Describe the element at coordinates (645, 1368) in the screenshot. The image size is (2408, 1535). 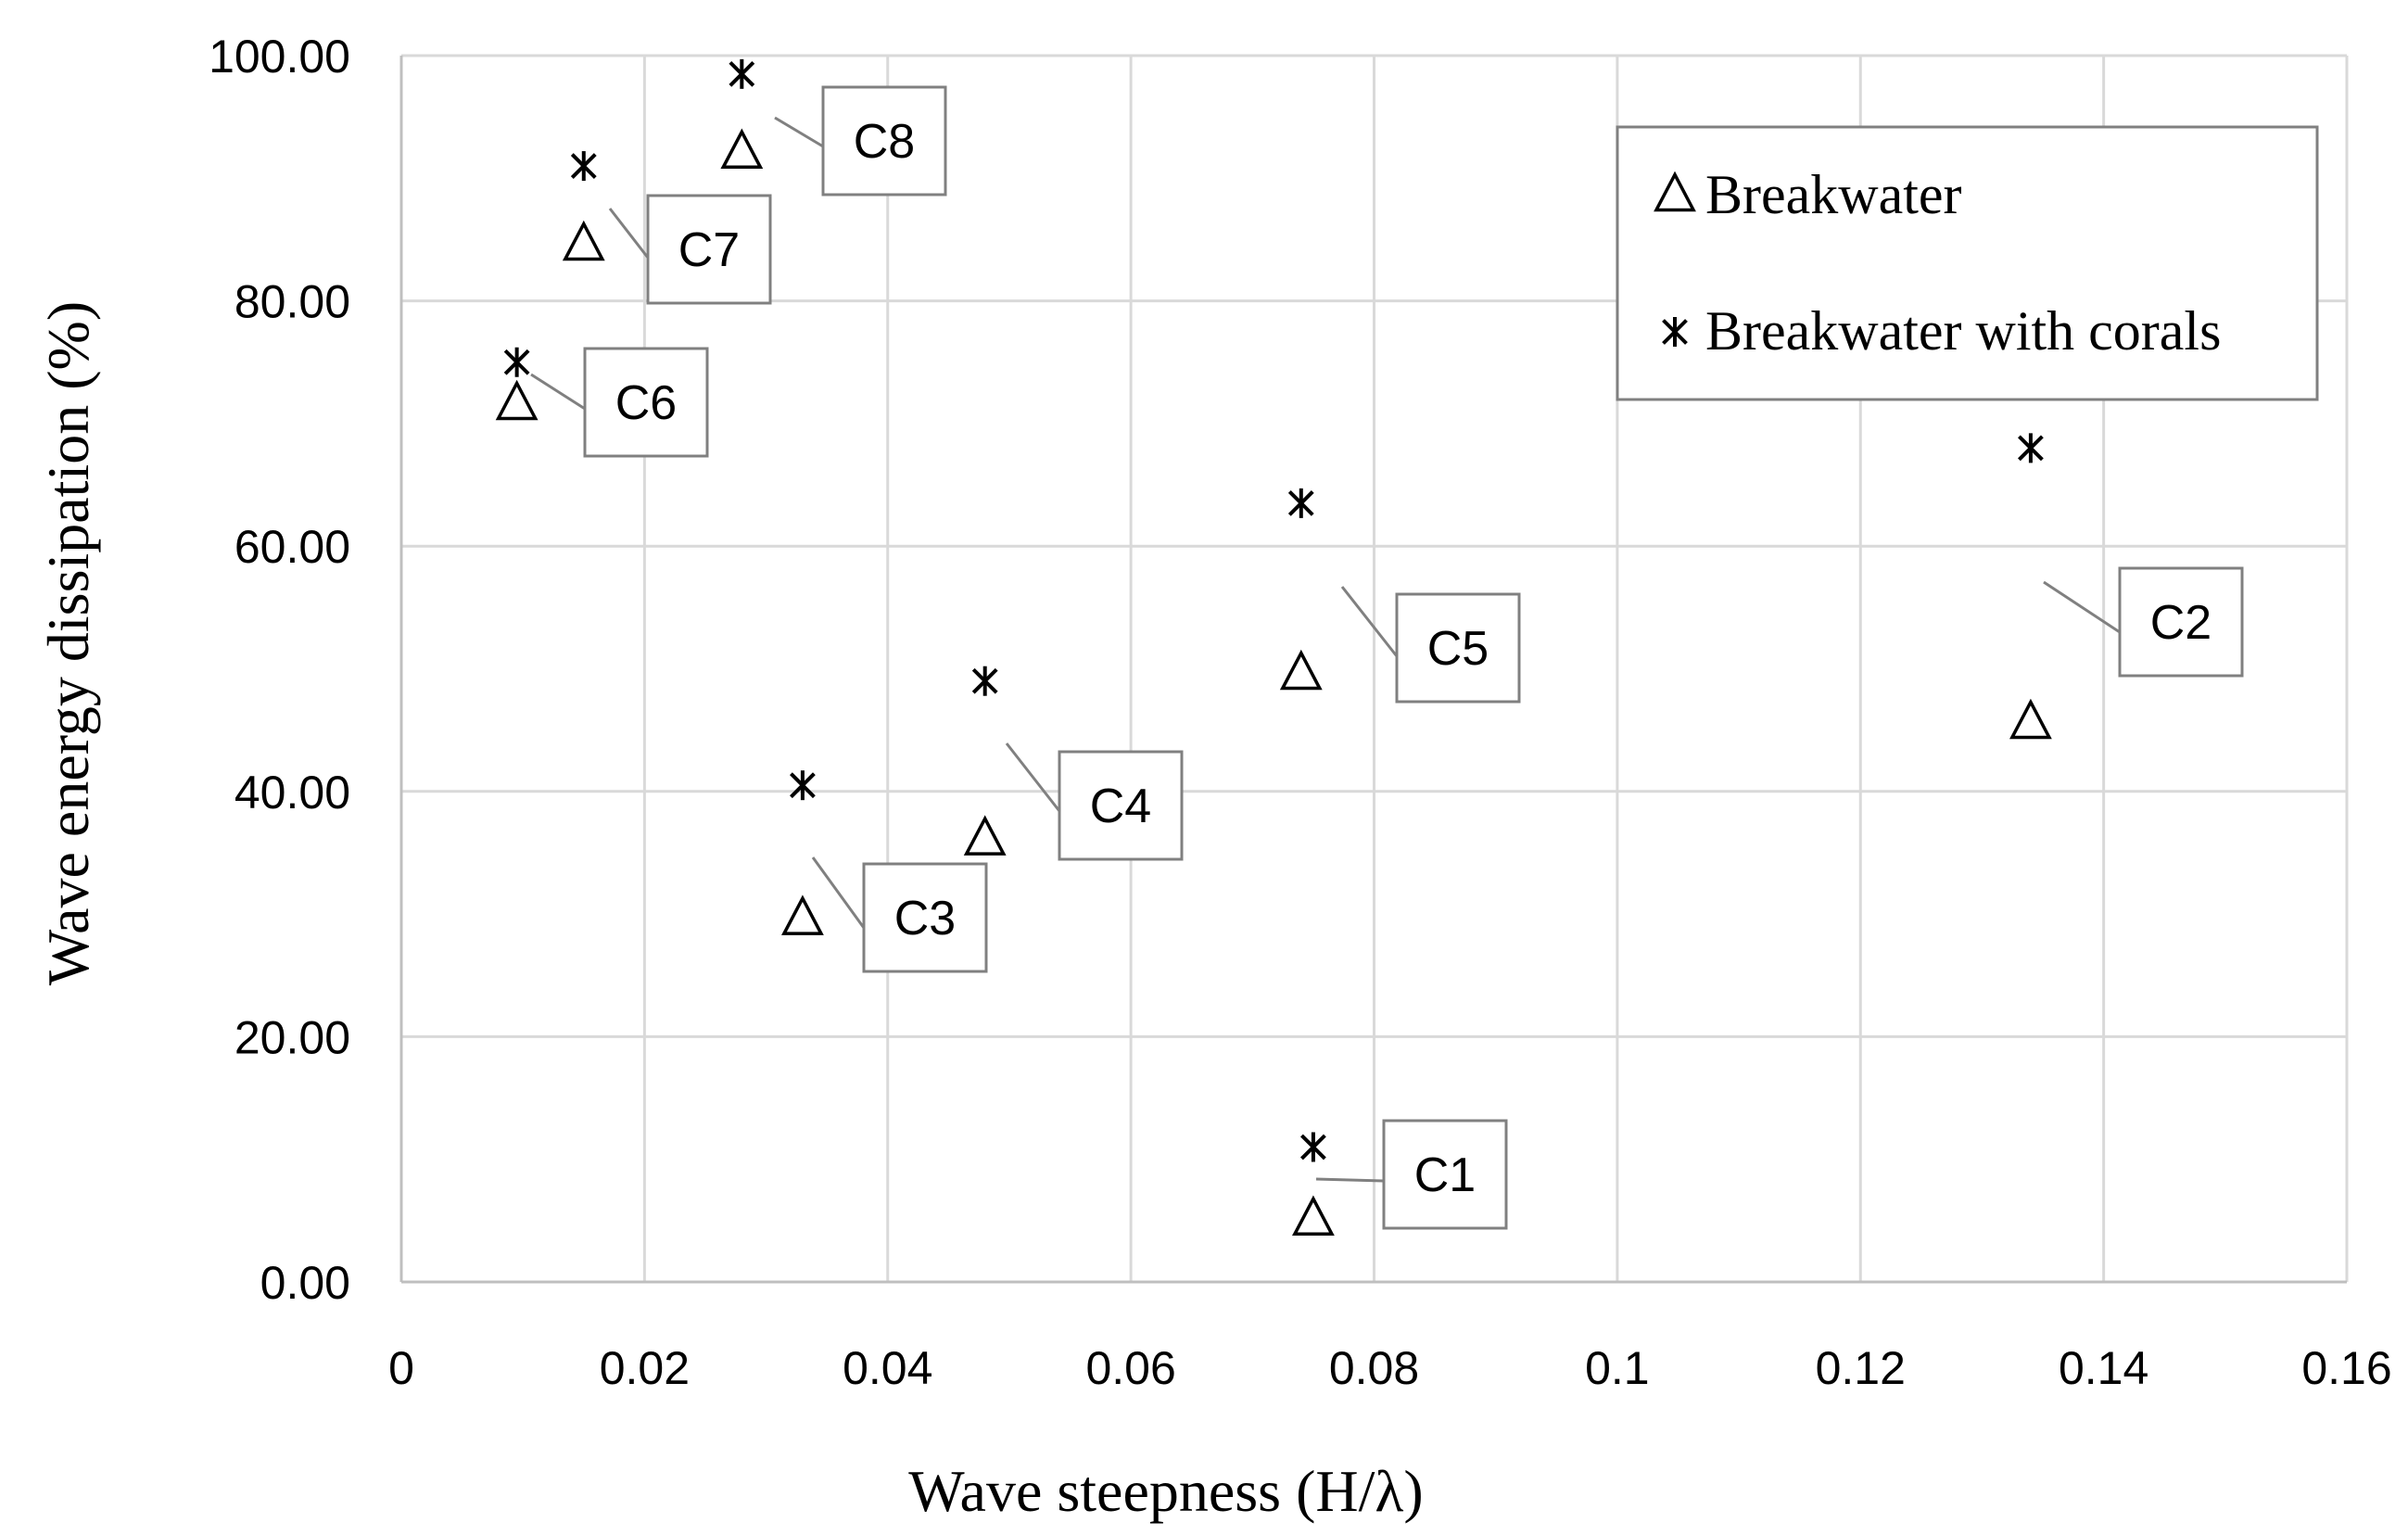
I see `x-tick-label: 0.02` at that location.